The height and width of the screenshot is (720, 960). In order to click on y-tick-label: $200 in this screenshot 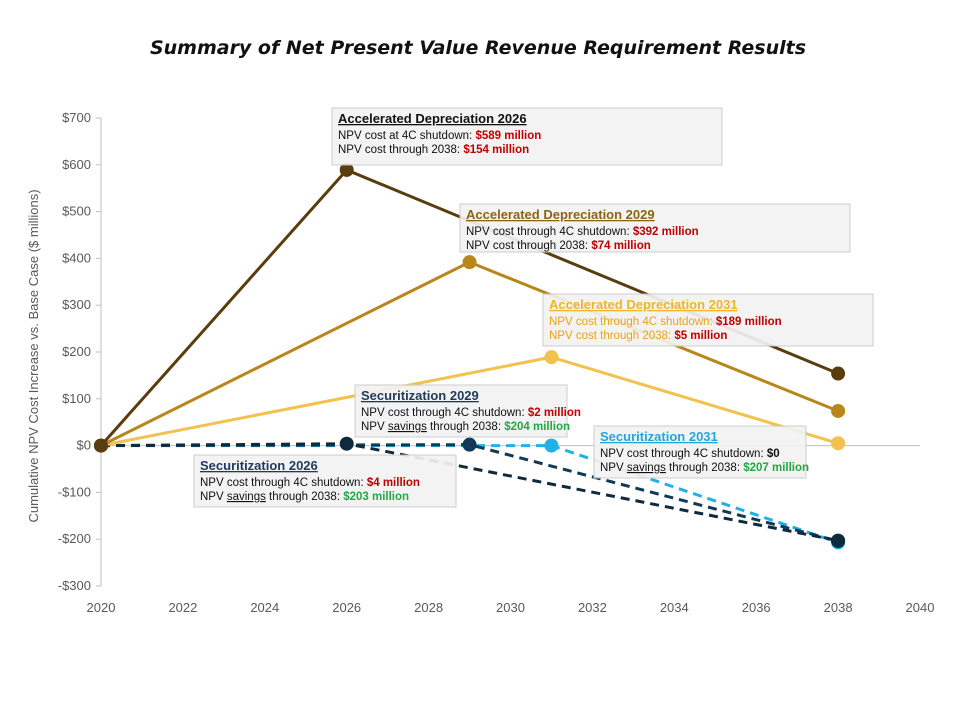, I will do `click(76, 351)`.